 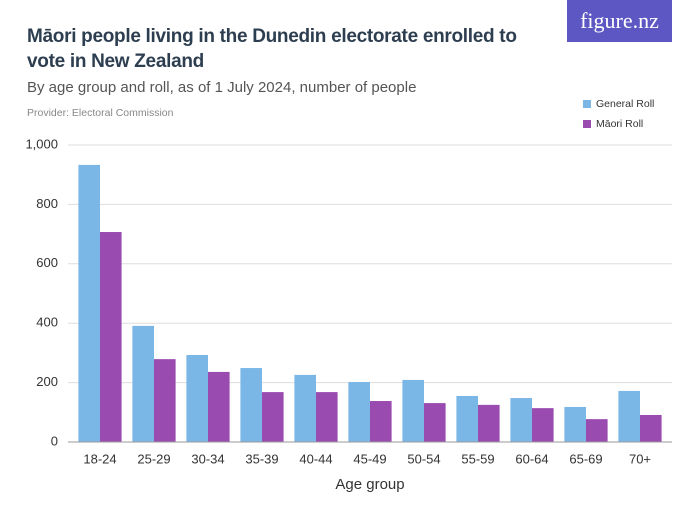 I want to click on x-tick-label: 60-64, so click(x=531, y=458).